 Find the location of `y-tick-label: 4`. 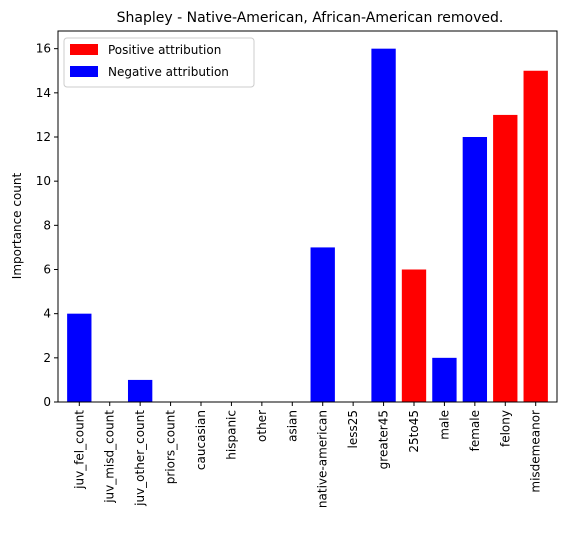

y-tick-label: 4 is located at coordinates (47, 314).